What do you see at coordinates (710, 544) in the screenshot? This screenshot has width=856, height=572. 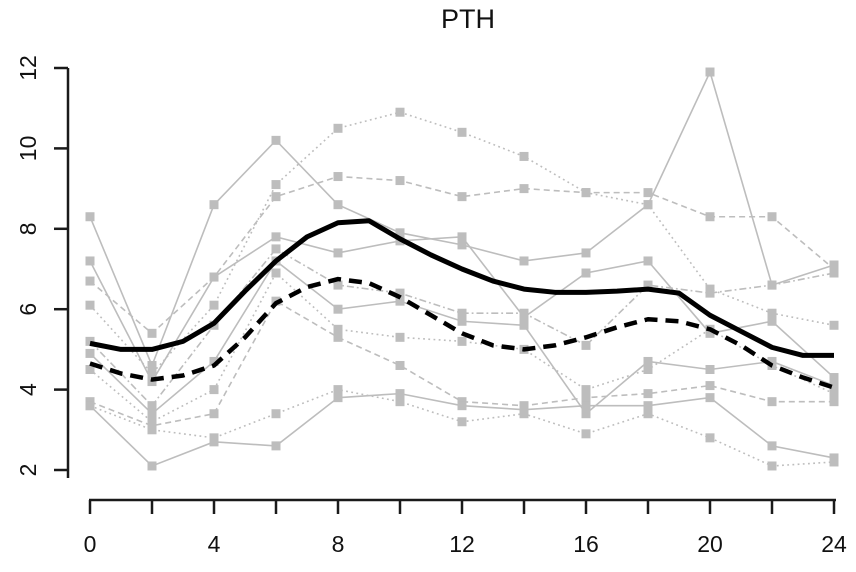 I see `x-tick-label: 20` at bounding box center [710, 544].